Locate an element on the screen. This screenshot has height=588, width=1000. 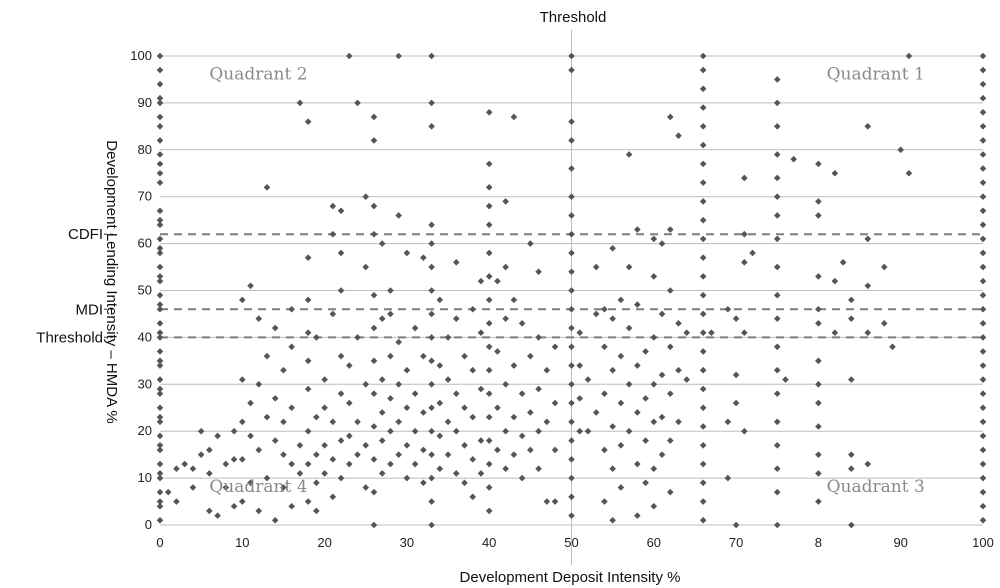
quadrant-label: Quadrant 3 is located at coordinates (876, 487).